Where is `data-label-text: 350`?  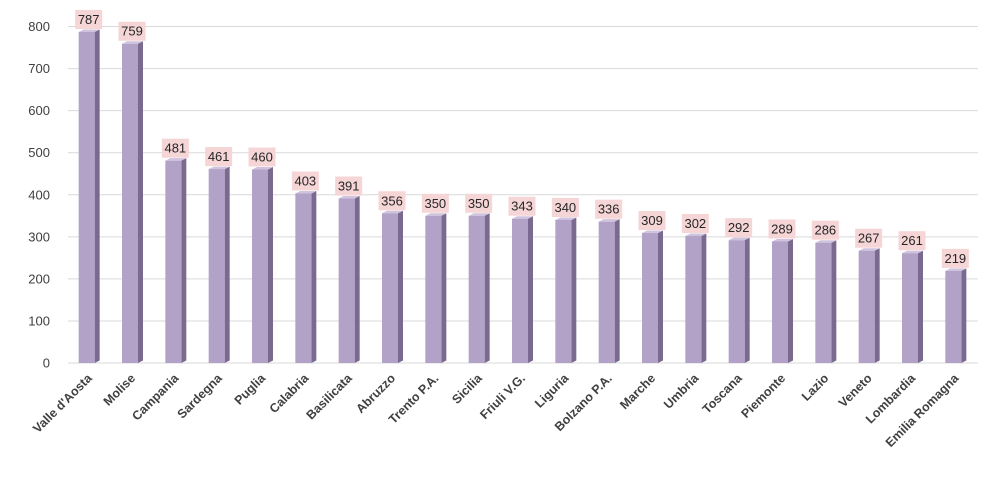
data-label-text: 350 is located at coordinates (435, 203).